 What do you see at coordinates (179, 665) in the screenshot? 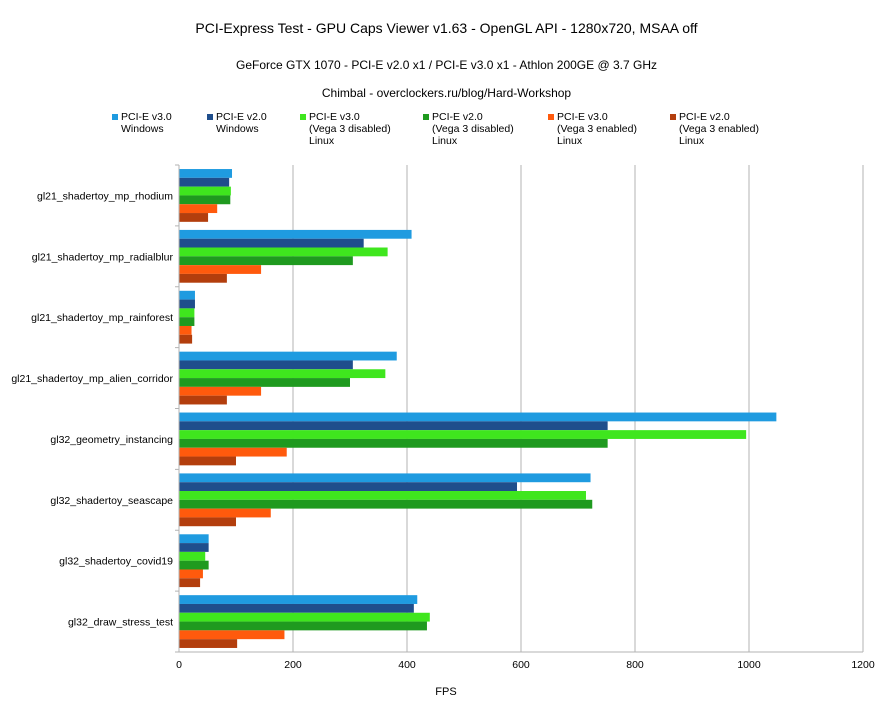
I see `x-tick-label: 0` at bounding box center [179, 665].